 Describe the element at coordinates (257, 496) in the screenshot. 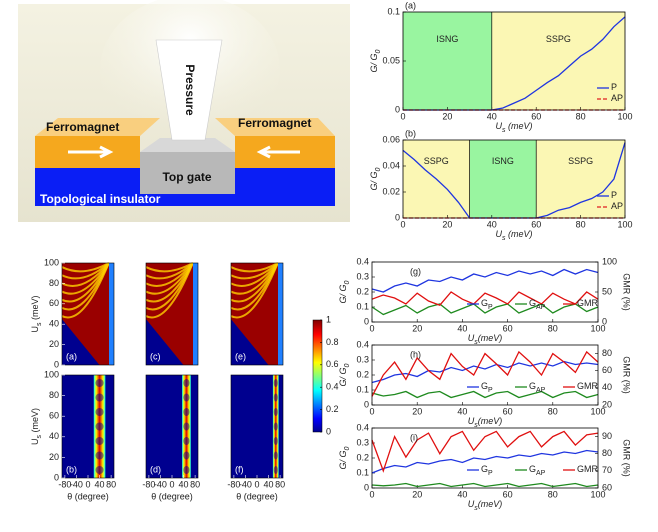

I see `x-axis-label: θ (degree)` at that location.